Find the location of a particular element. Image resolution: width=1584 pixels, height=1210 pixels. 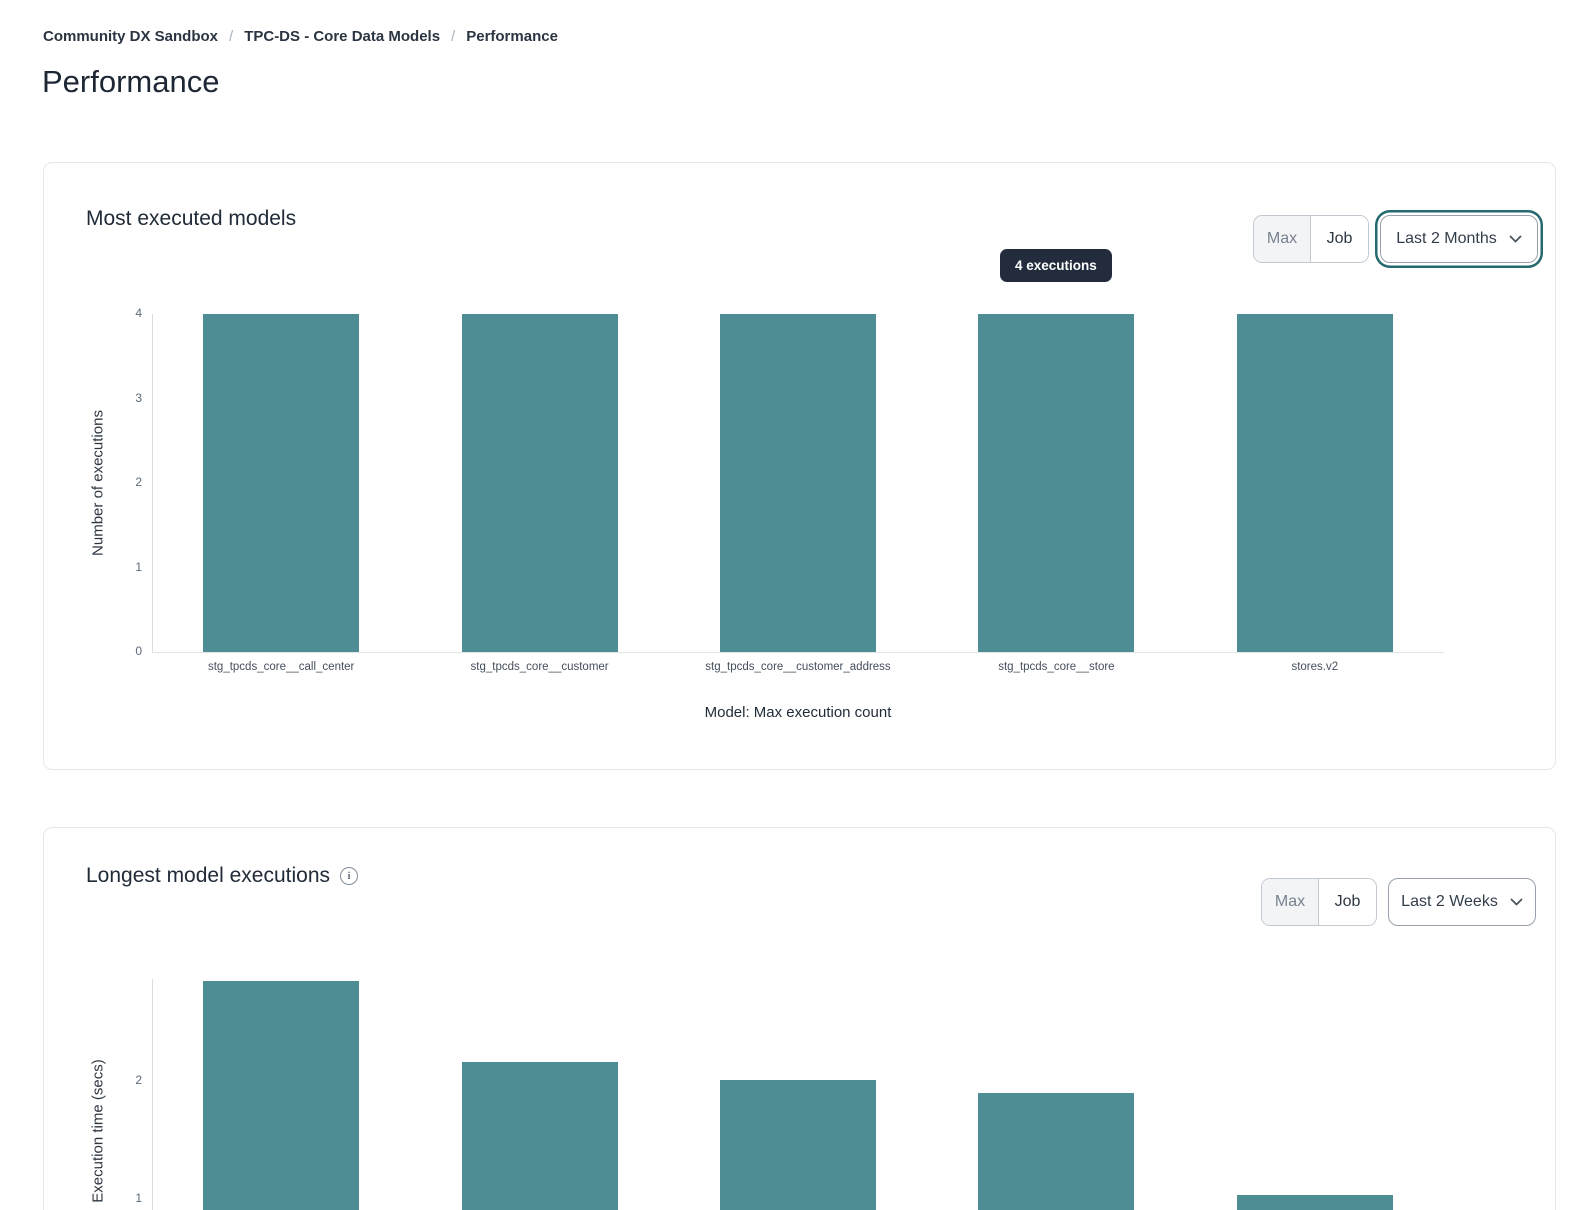

chart-tooltip-text: 4 executions is located at coordinates (1056, 265).